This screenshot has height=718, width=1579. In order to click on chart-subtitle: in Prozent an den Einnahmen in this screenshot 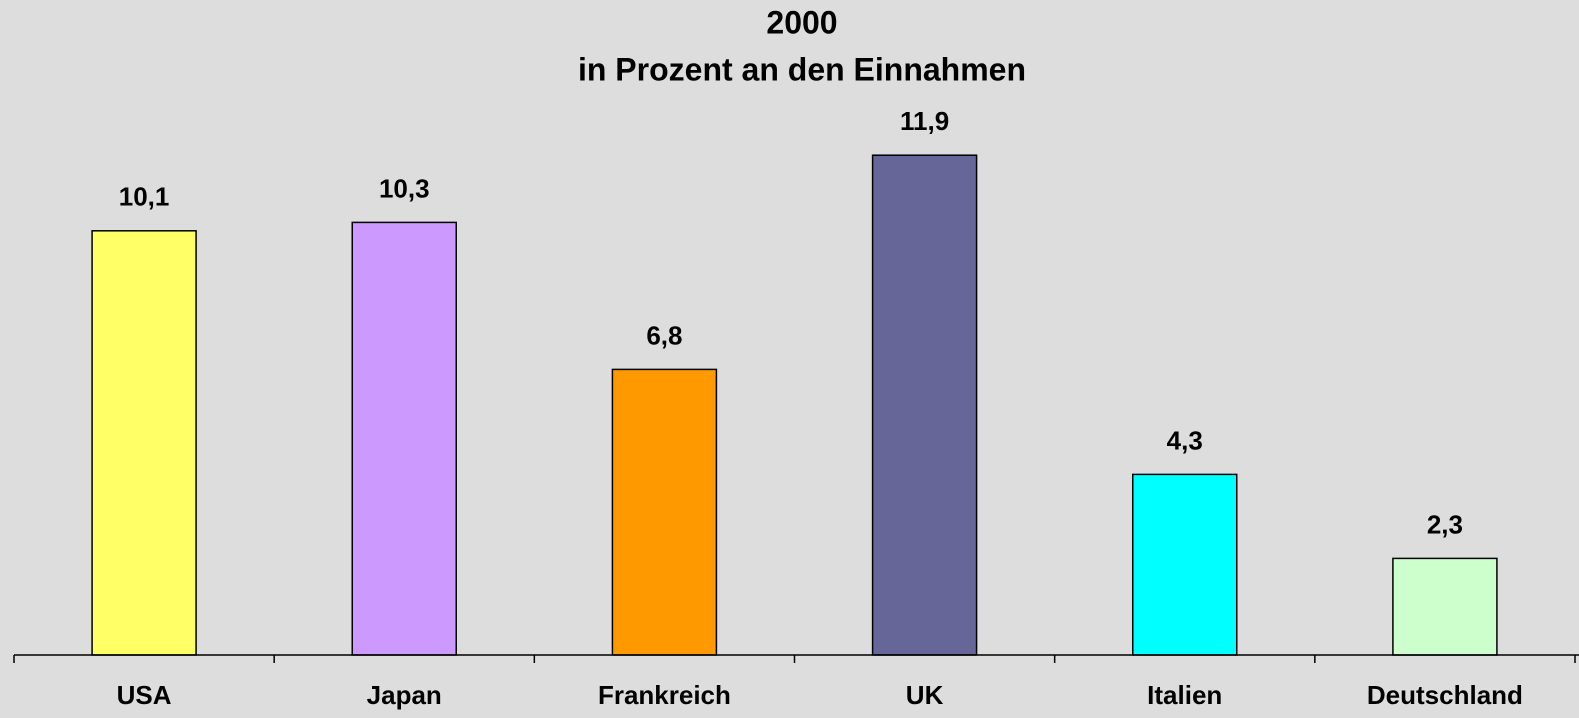, I will do `click(802, 69)`.